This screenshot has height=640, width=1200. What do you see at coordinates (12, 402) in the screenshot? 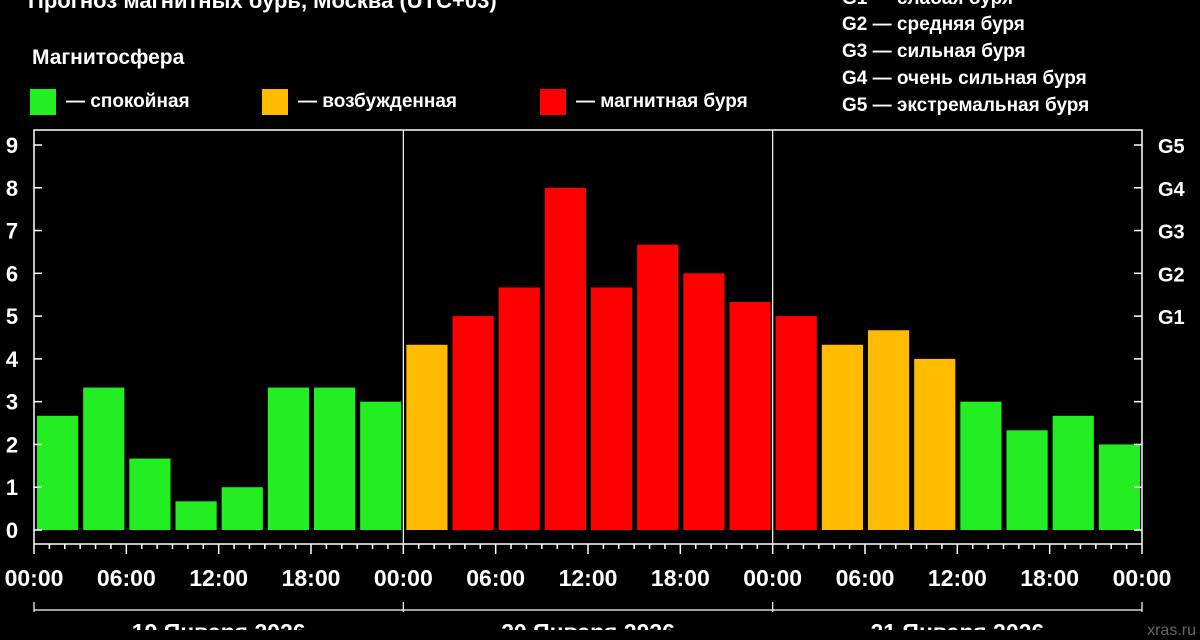
I see `y-tick-label: 3` at bounding box center [12, 402].